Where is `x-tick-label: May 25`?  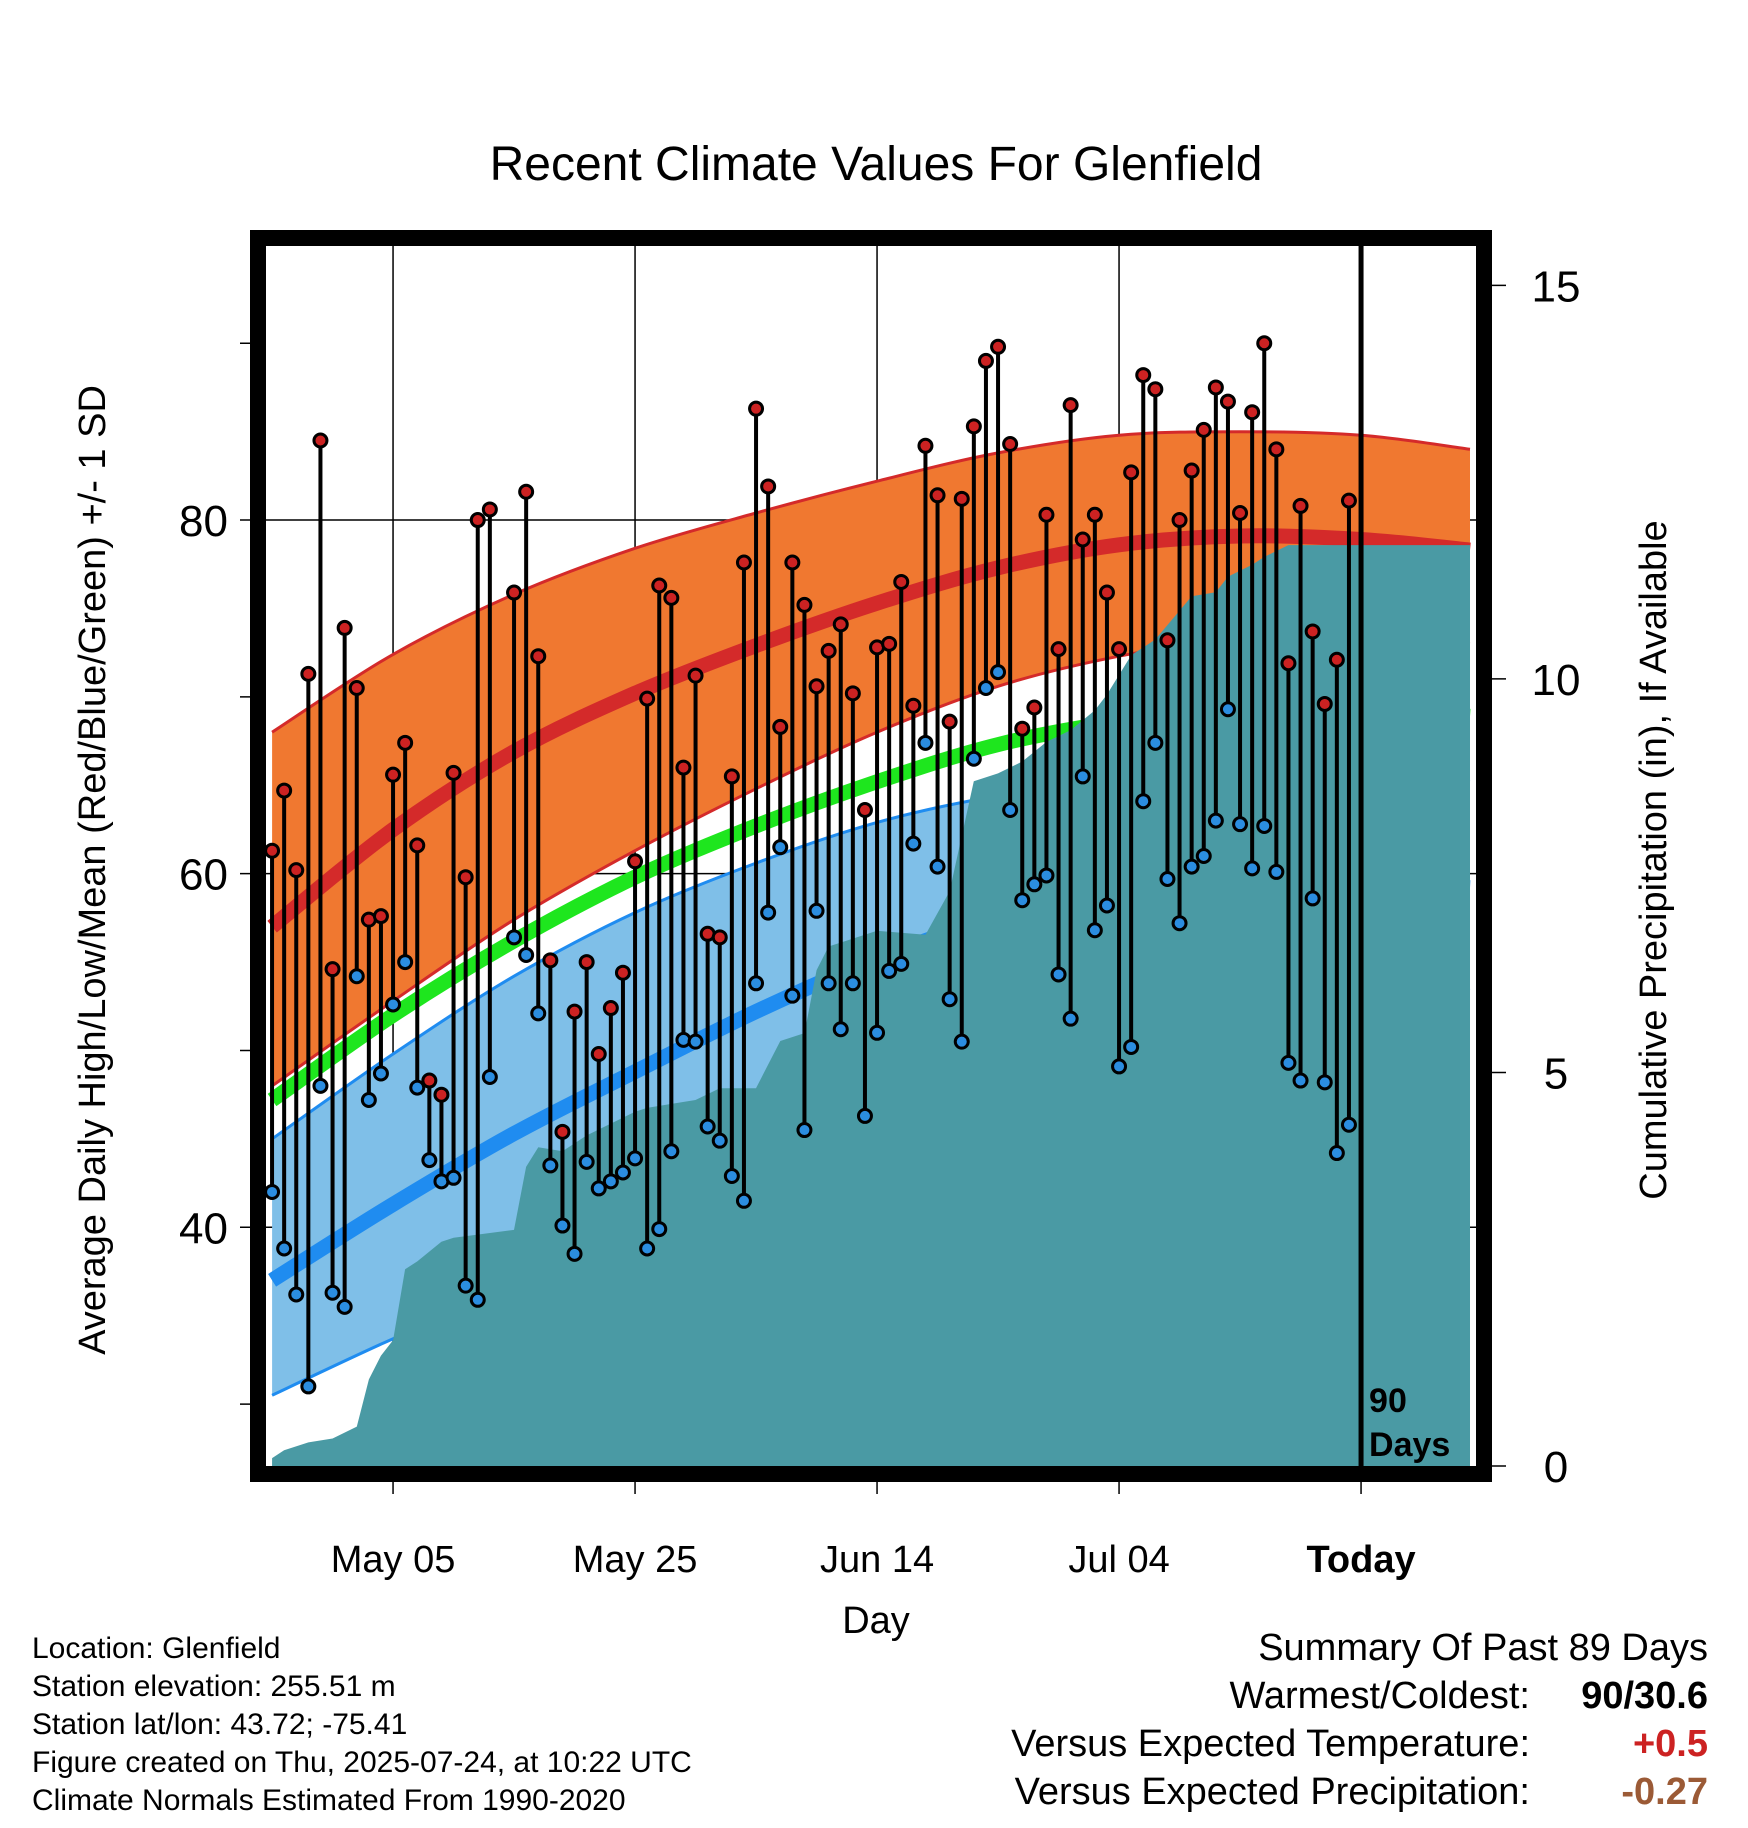 x-tick-label: May 25 is located at coordinates (635, 1560).